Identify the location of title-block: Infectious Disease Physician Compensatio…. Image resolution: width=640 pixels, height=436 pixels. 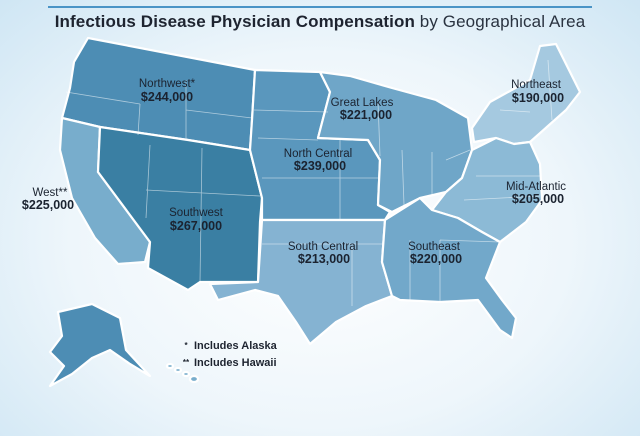
(320, 19).